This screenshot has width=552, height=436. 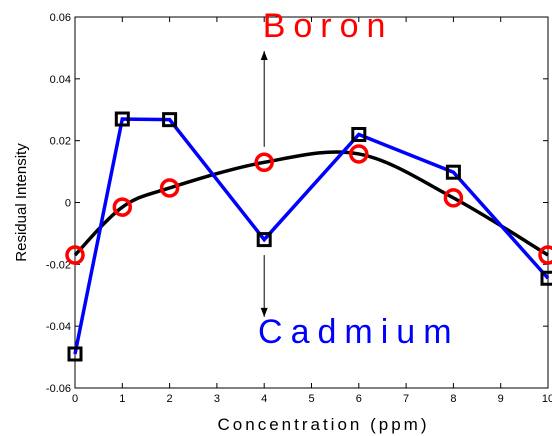 I want to click on y-tick-label: 0.06, so click(x=60, y=18).